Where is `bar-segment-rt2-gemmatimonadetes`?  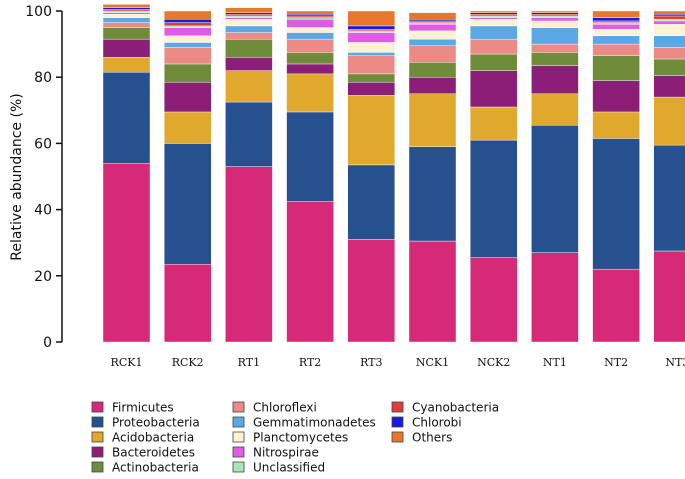 bar-segment-rt2-gemmatimonadetes is located at coordinates (310, 36).